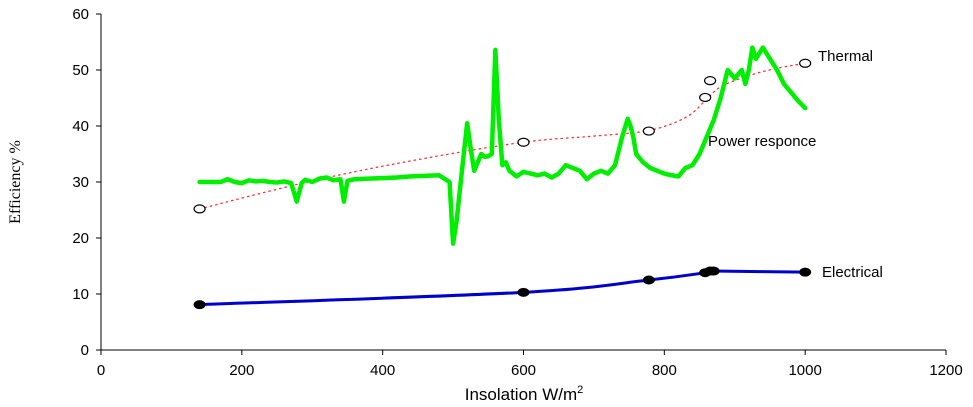 The width and height of the screenshot is (973, 407). I want to click on x-tick-label: 400, so click(382, 370).